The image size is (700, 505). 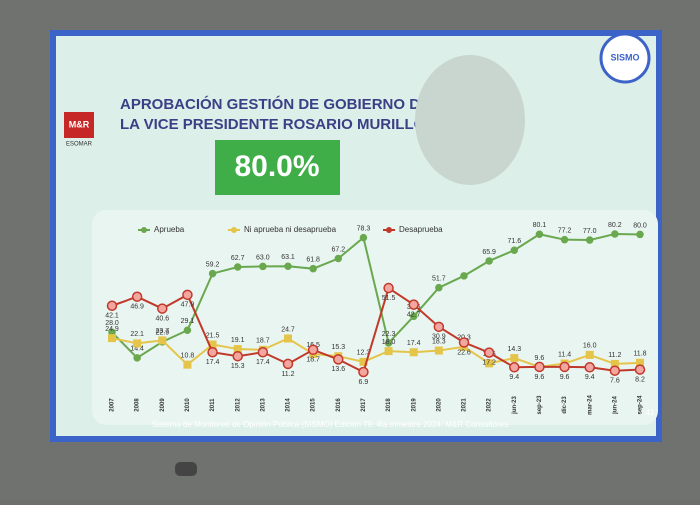 What do you see at coordinates (263, 257) in the screenshot?
I see `data-label: 63.0` at bounding box center [263, 257].